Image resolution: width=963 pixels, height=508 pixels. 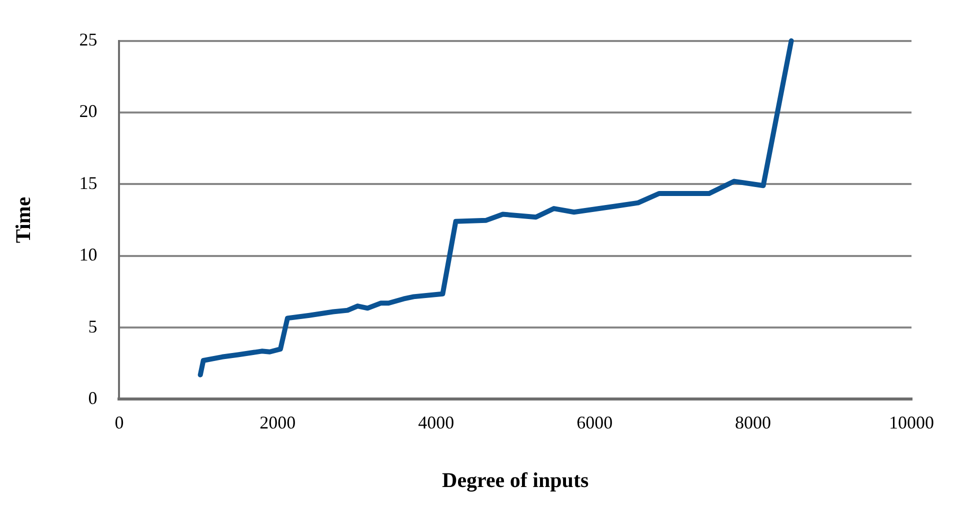 I want to click on x-tick-label: 0, so click(x=119, y=422).